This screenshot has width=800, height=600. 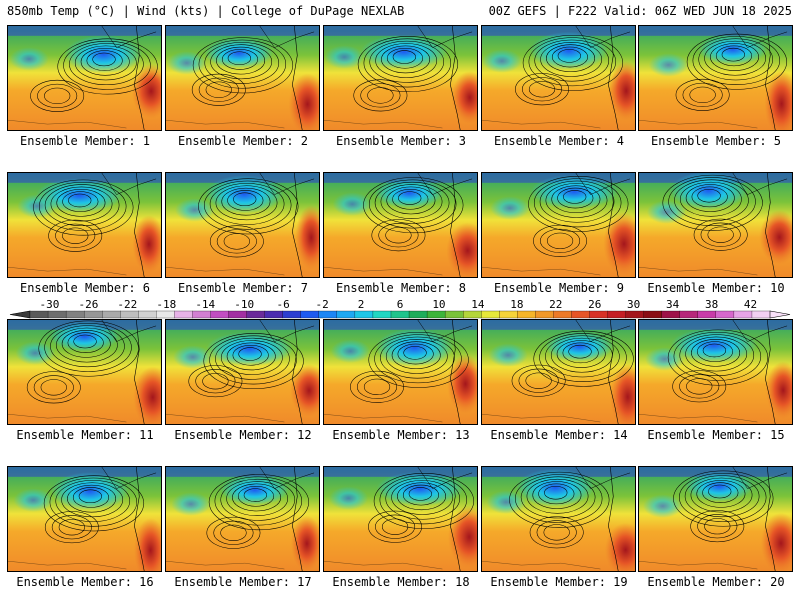 I want to click on colorbar-tick-label: 10, so click(x=438, y=304).